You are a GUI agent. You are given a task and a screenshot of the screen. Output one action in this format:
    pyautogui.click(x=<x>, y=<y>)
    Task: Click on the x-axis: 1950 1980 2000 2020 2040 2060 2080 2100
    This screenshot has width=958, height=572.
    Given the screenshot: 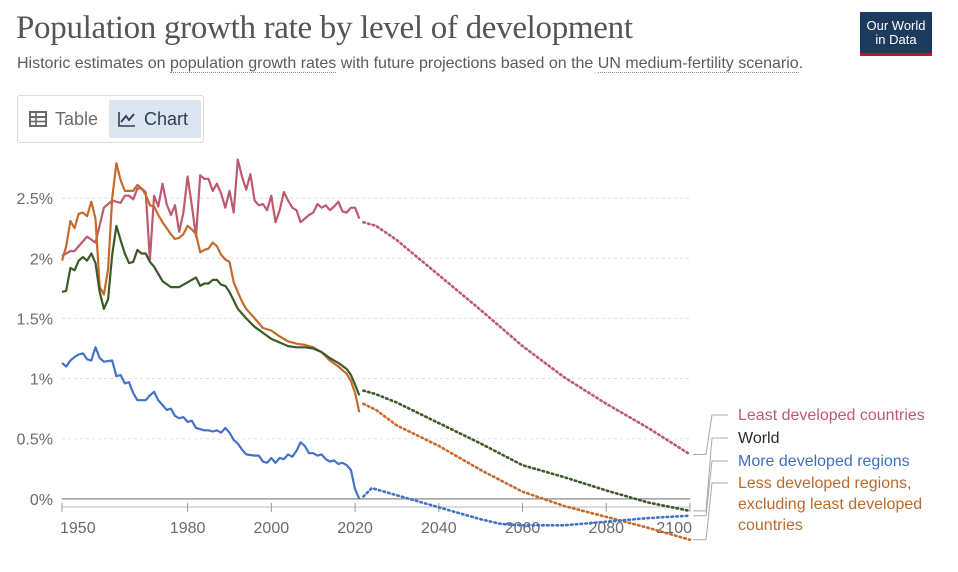 What is the action you would take?
    pyautogui.click(x=376, y=520)
    